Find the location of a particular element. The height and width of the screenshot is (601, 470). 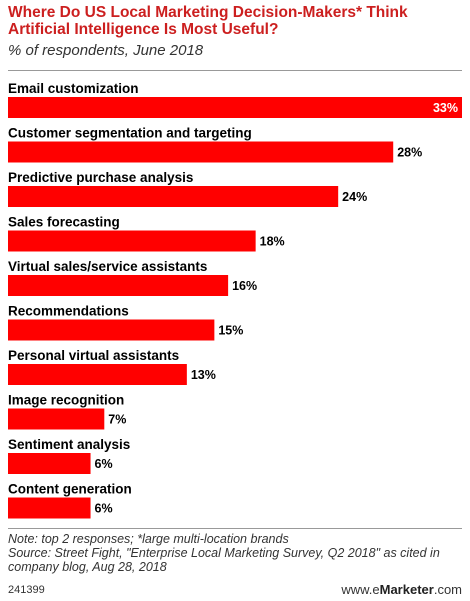

category-label: Content generation is located at coordinates (70, 489).